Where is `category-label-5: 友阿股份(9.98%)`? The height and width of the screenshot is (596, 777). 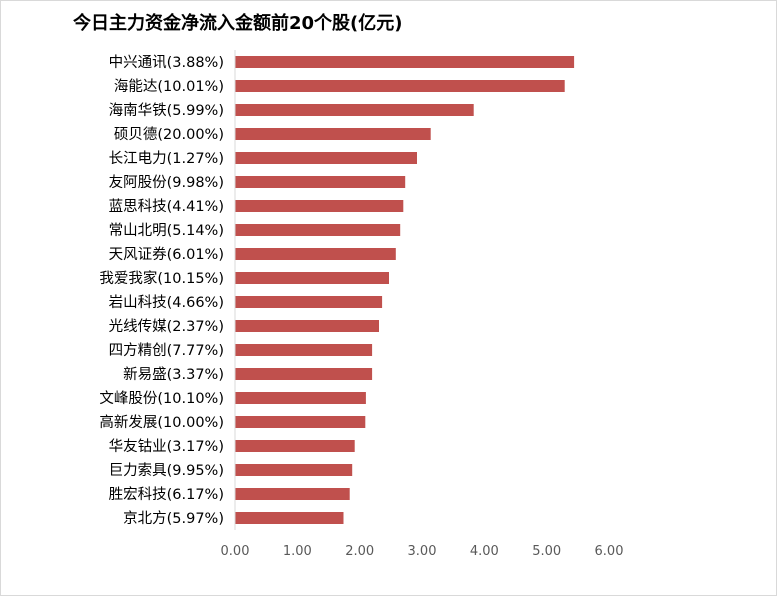
category-label-5: 友阿股份(9.98%) is located at coordinates (166, 182).